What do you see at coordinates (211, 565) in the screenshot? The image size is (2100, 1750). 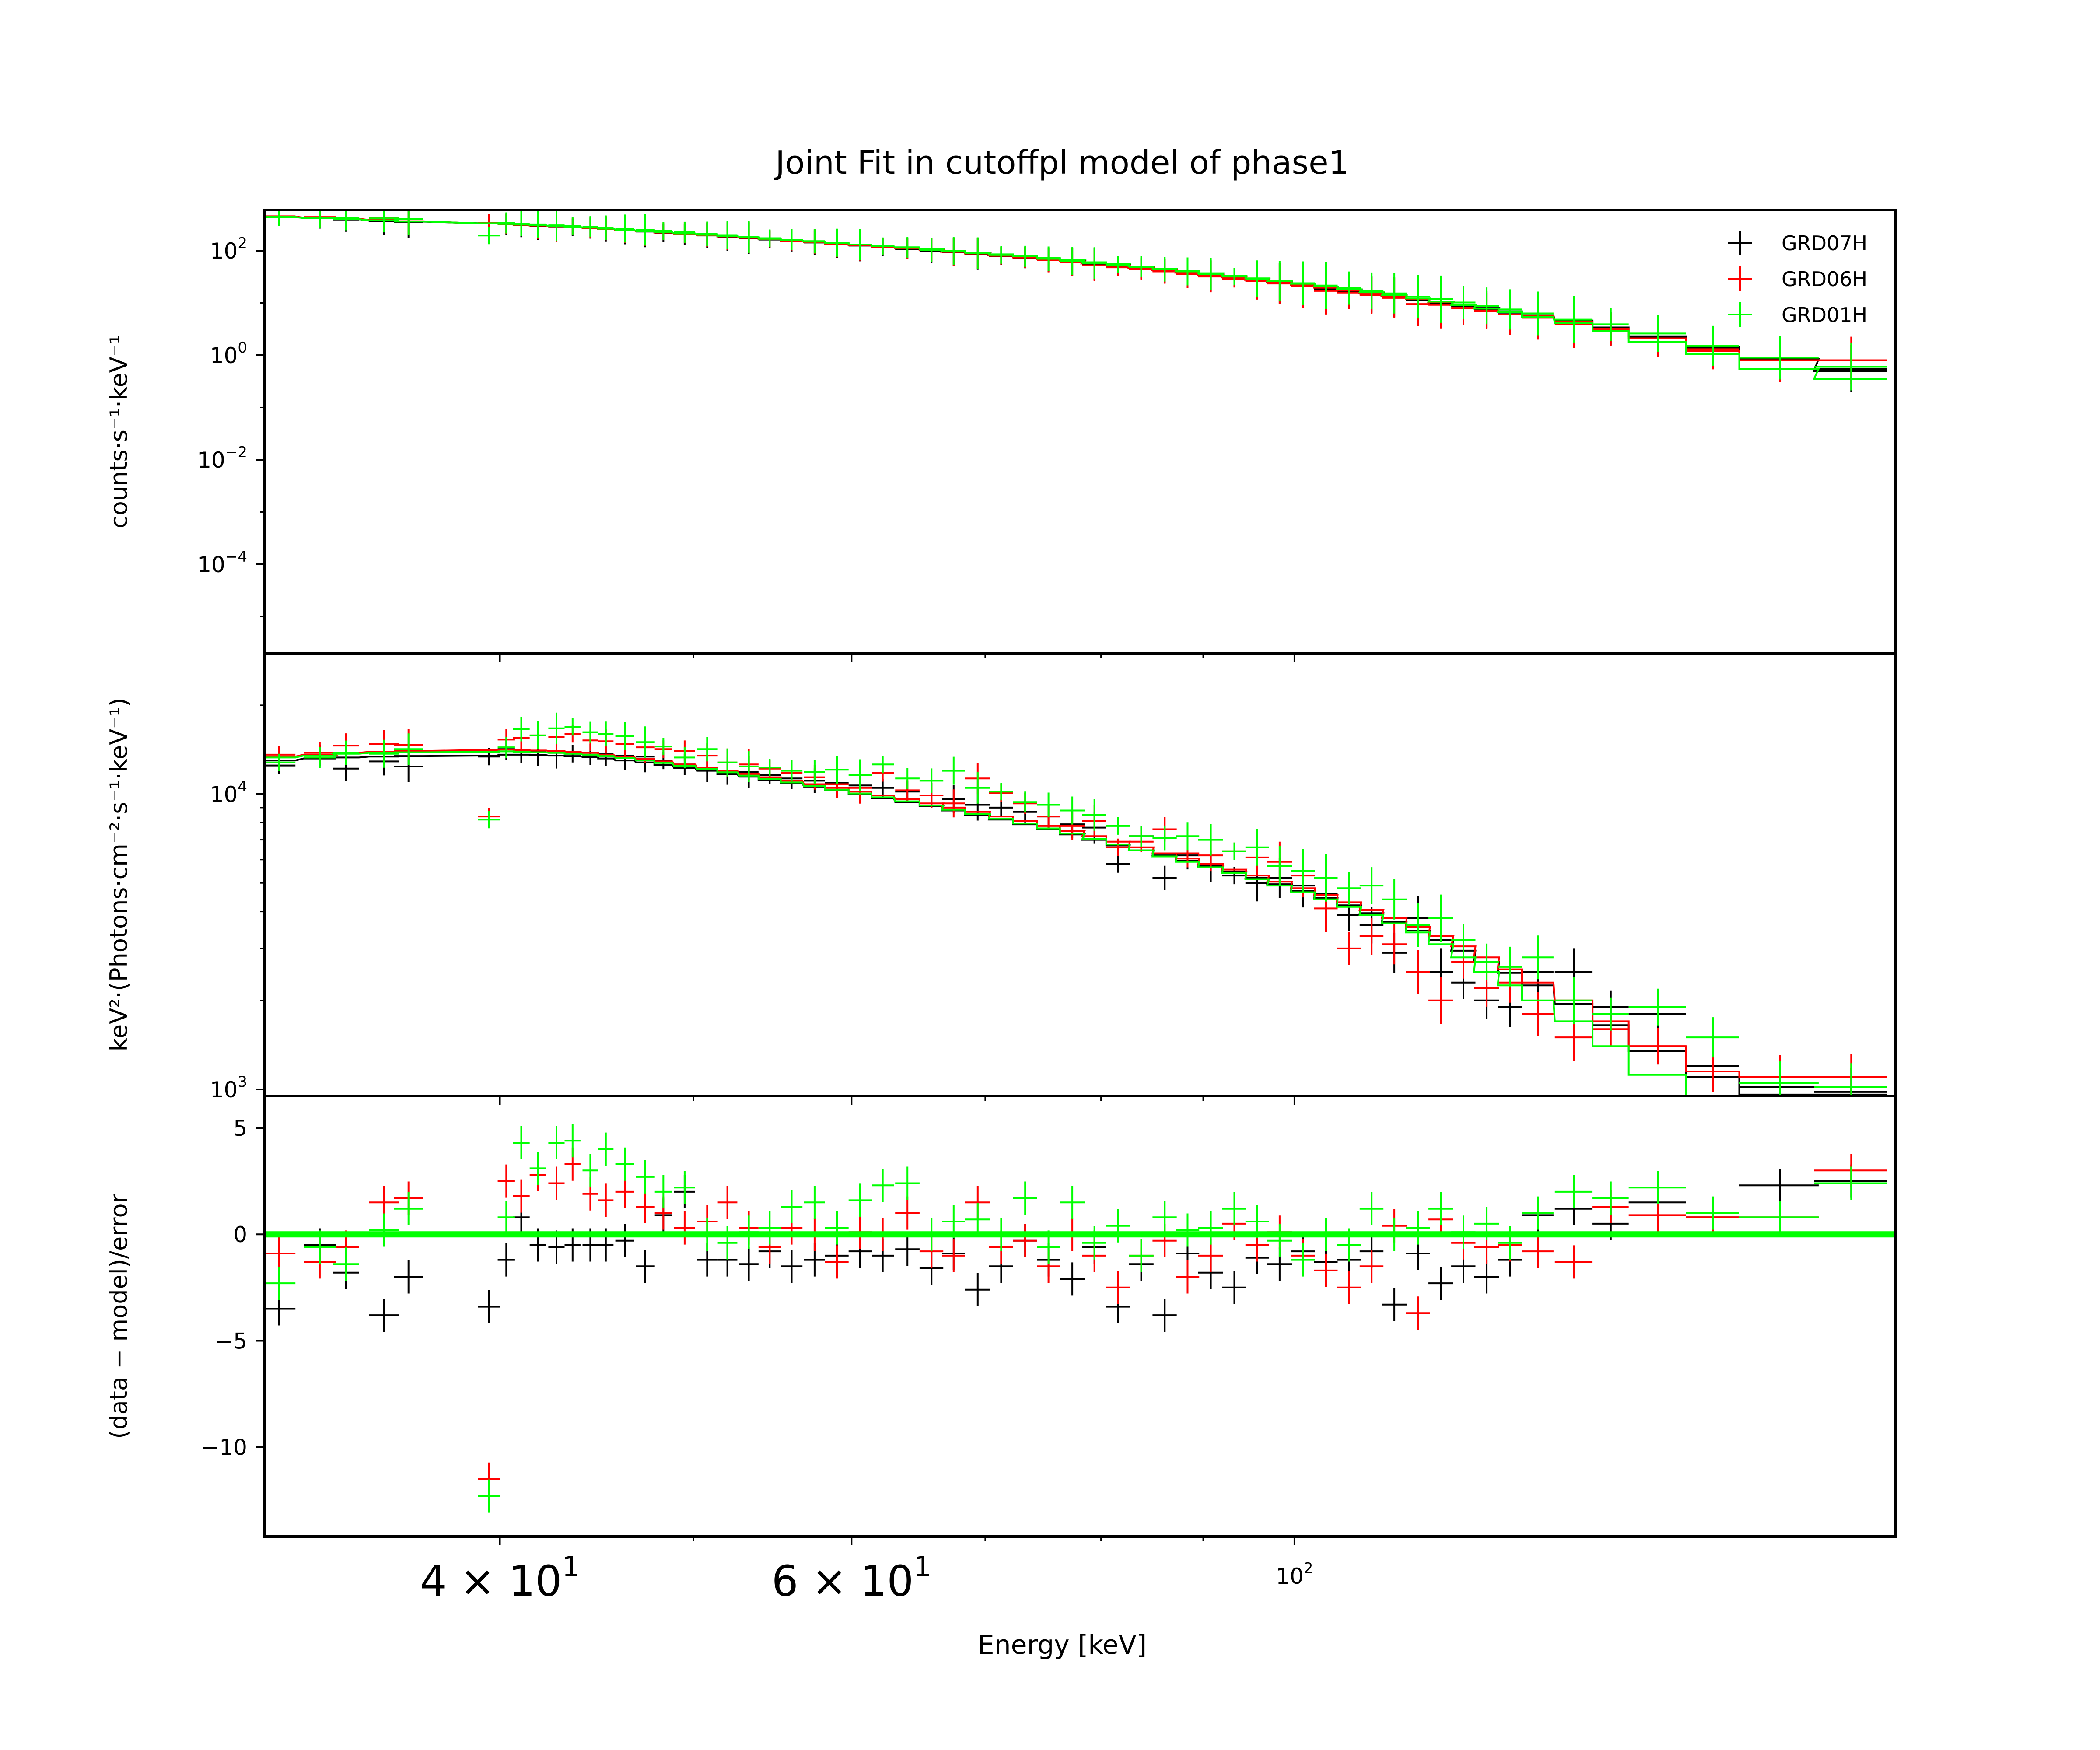 I see `y-tick-base: 10` at bounding box center [211, 565].